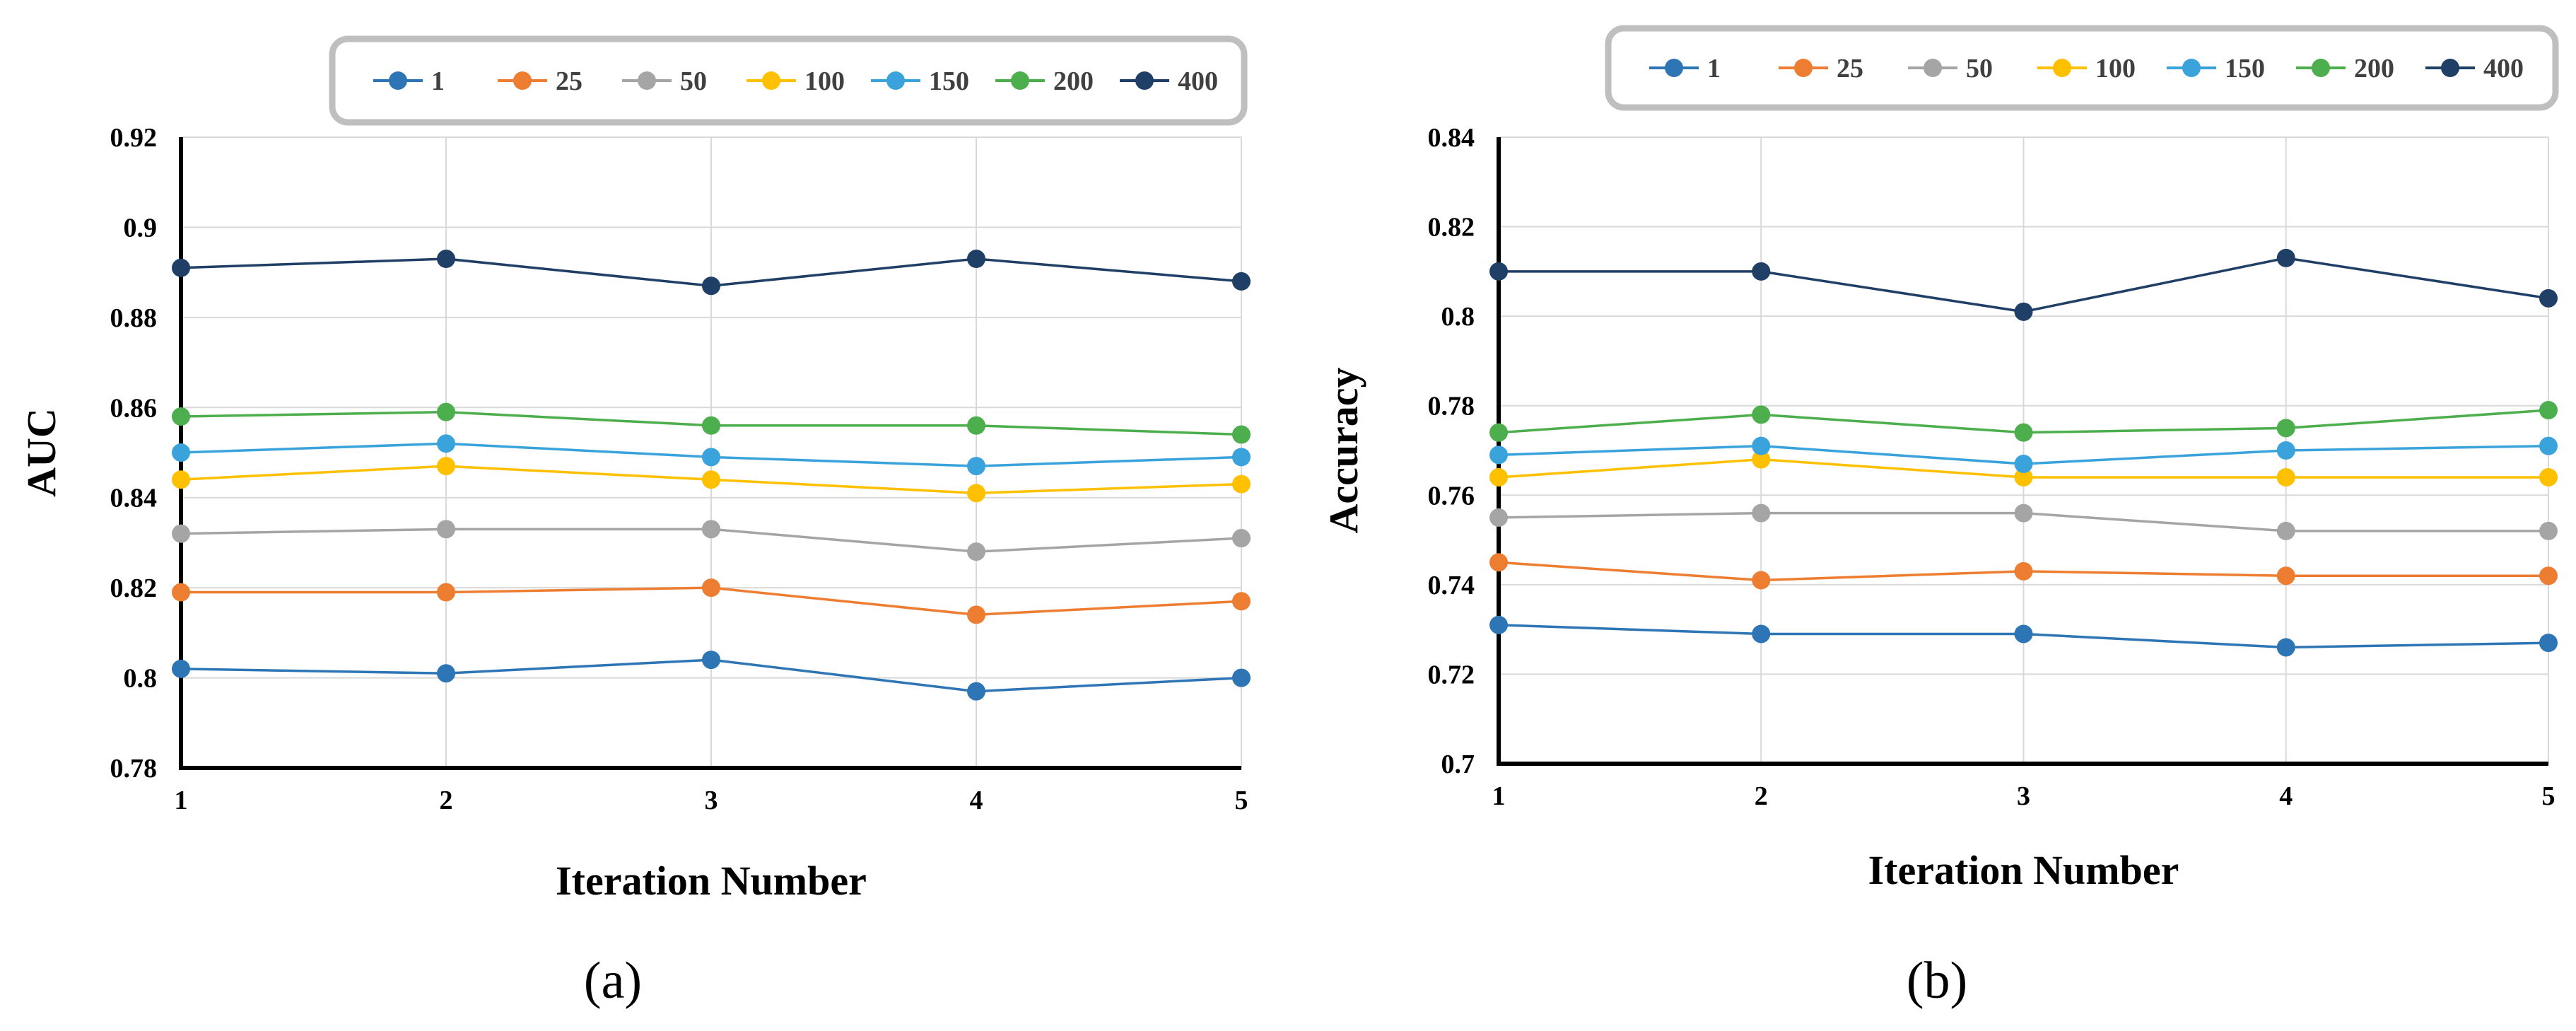  What do you see at coordinates (1685, 68) in the screenshot?
I see `legend-item-1: 1` at bounding box center [1685, 68].